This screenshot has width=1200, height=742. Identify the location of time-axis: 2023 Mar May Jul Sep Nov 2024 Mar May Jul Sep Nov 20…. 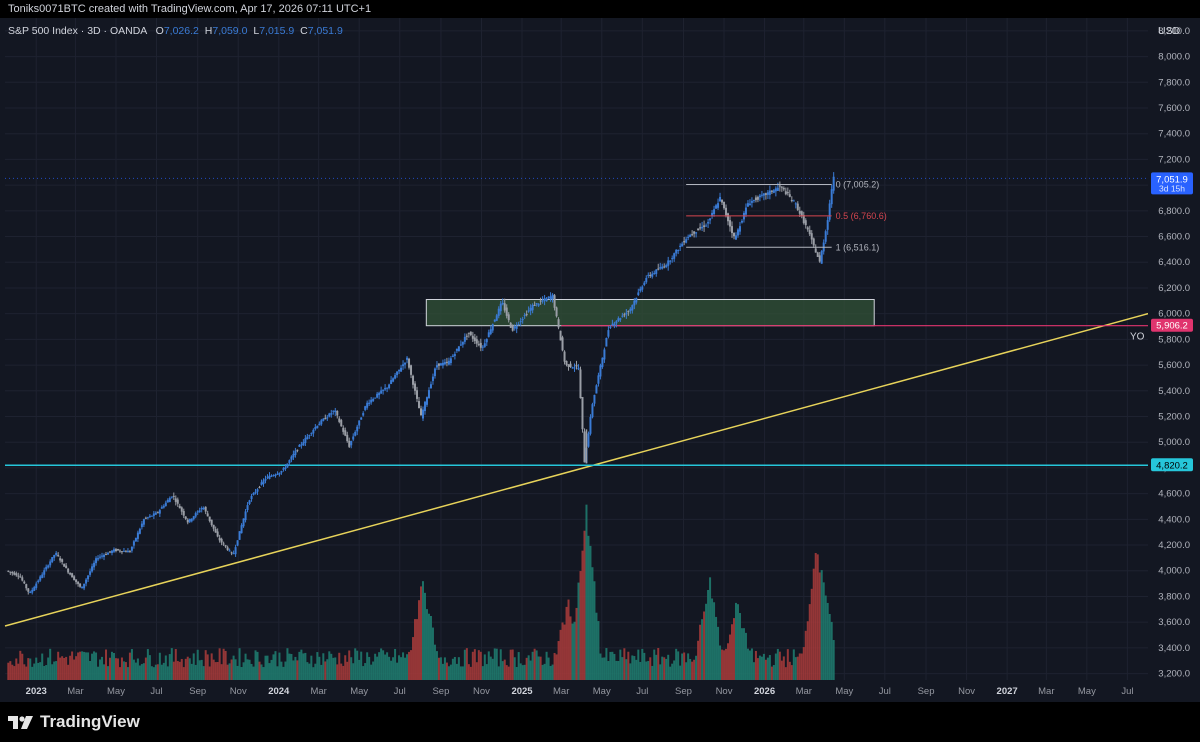
(600, 691).